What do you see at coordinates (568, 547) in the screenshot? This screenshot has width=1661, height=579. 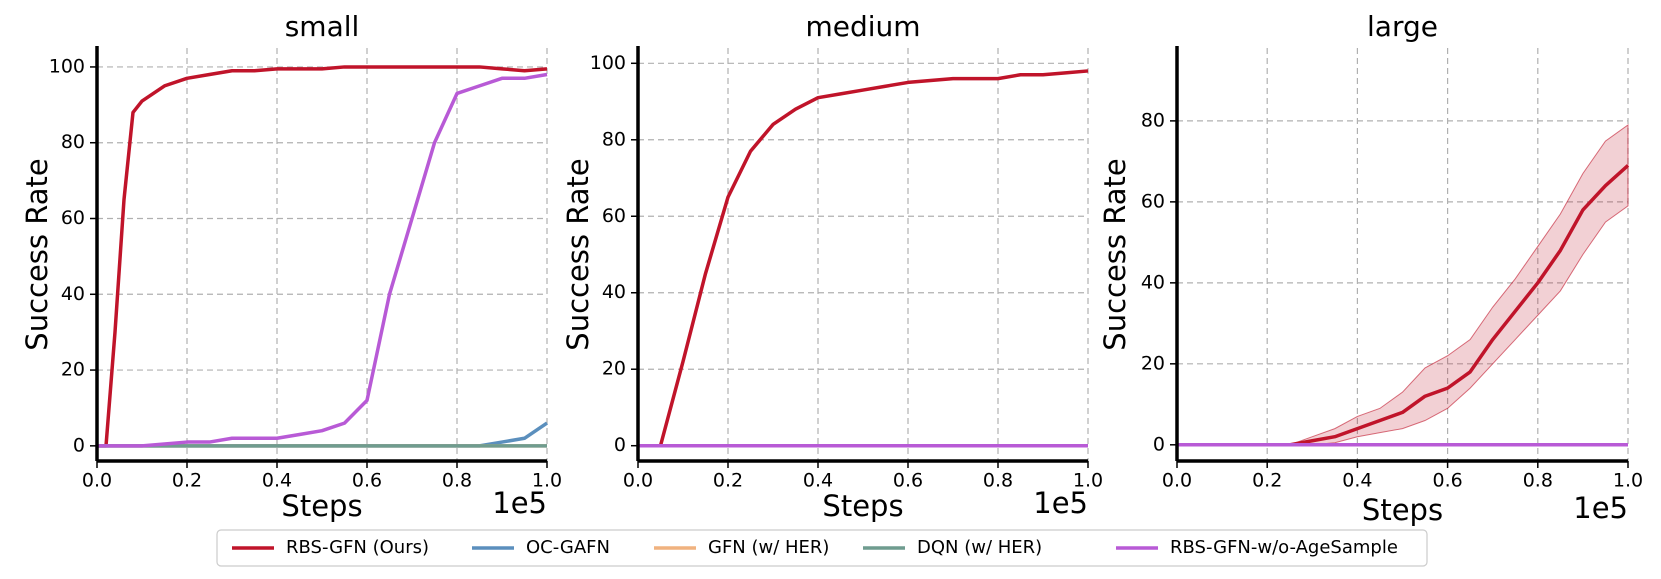 I see `legend-label: OC-GAFN` at bounding box center [568, 547].